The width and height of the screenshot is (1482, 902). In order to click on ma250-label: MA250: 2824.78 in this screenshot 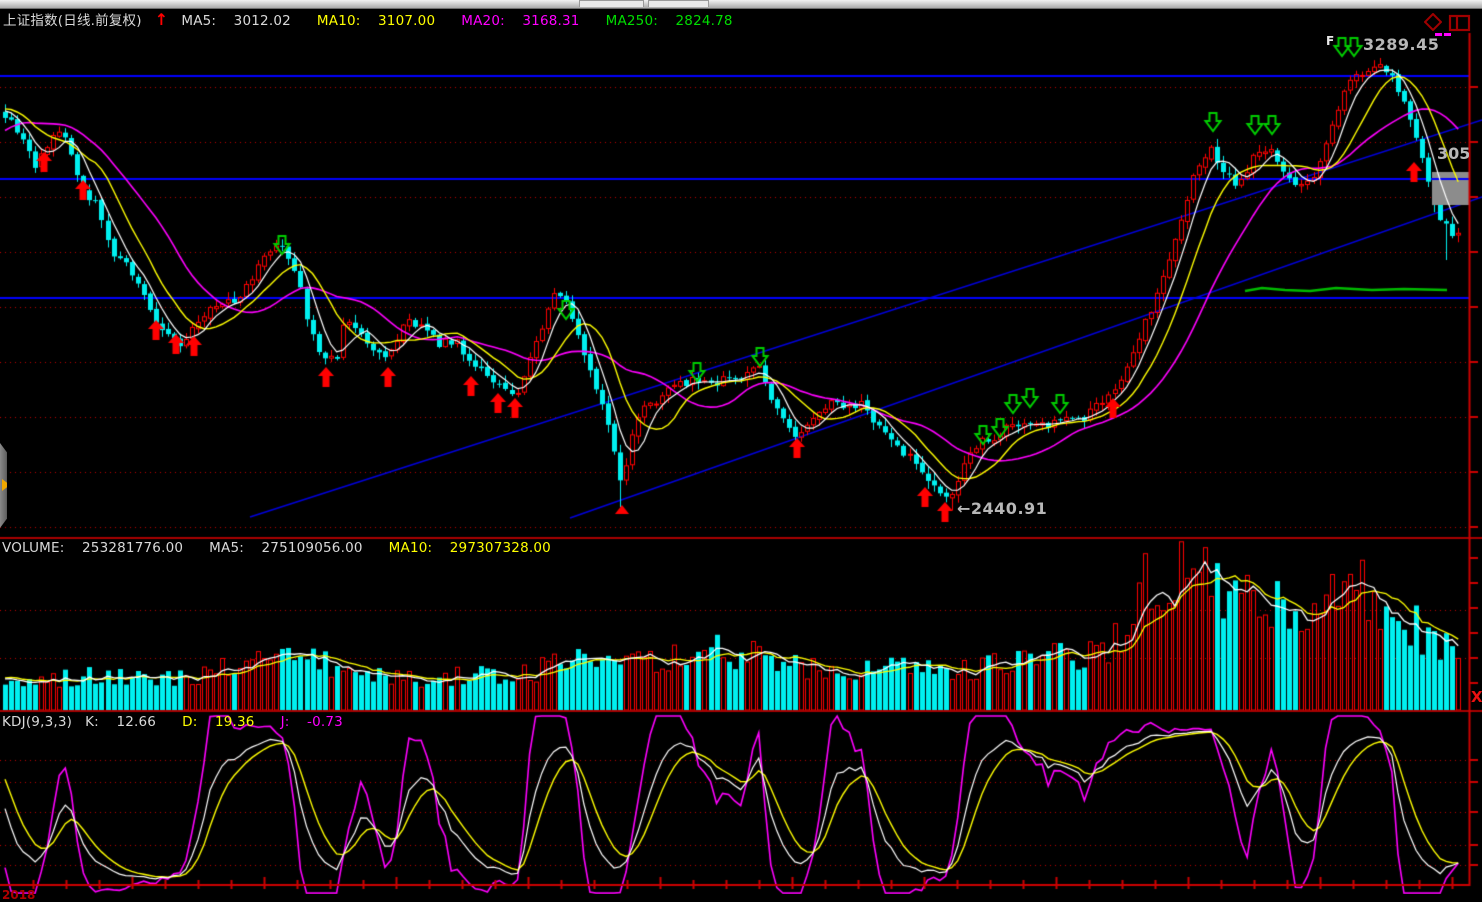, I will do `click(669, 21)`.